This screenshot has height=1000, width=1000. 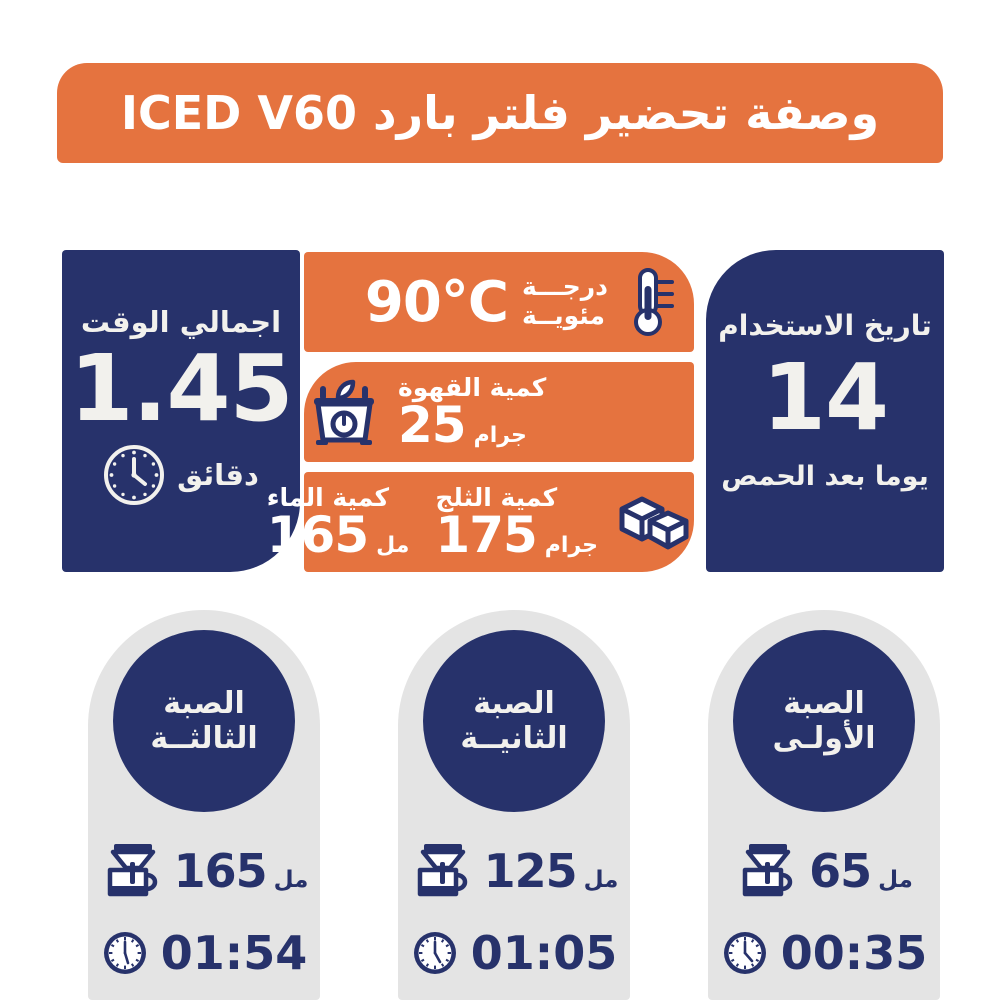 What do you see at coordinates (472, 387) in the screenshot?
I see `coffee-amount-label: كمية القهوة` at bounding box center [472, 387].